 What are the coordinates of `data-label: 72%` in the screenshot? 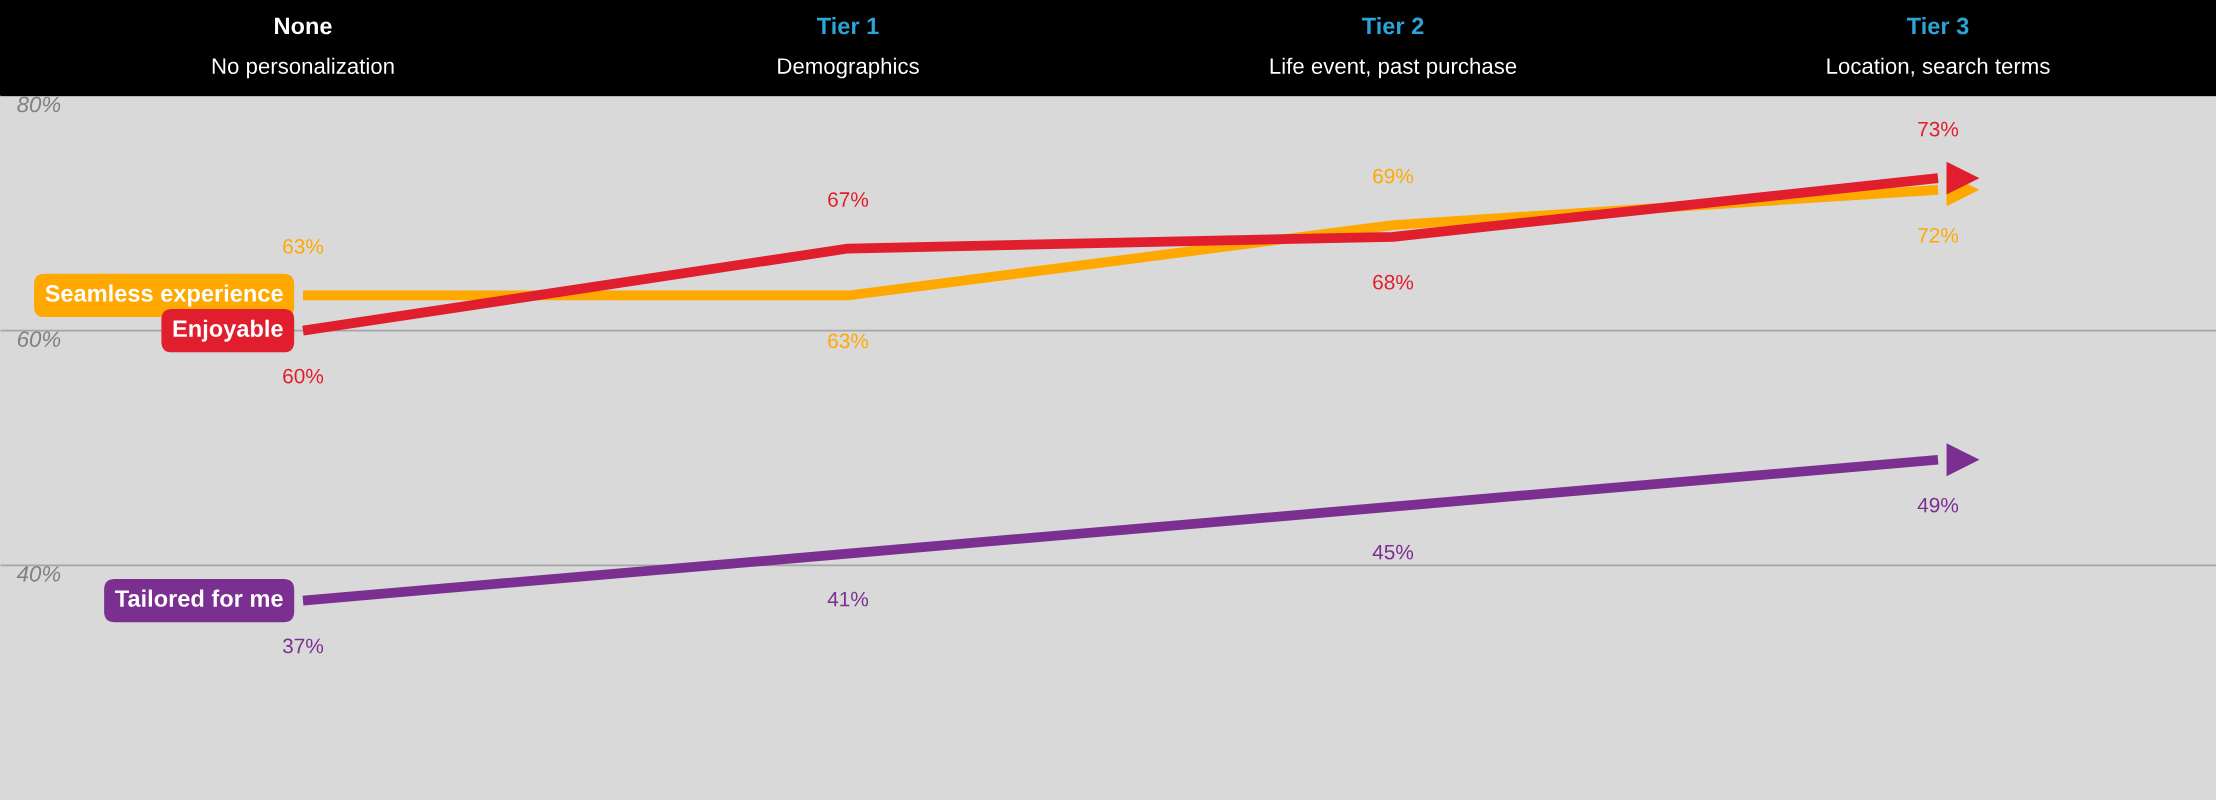 It's located at (1938, 235).